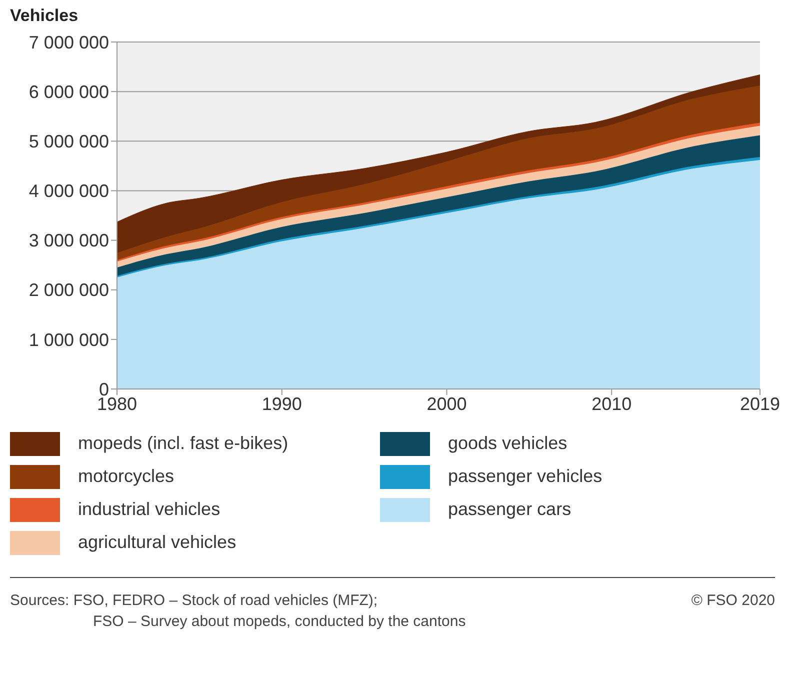 This screenshot has height=675, width=785. I want to click on text: © FSO 2020, so click(733, 600).